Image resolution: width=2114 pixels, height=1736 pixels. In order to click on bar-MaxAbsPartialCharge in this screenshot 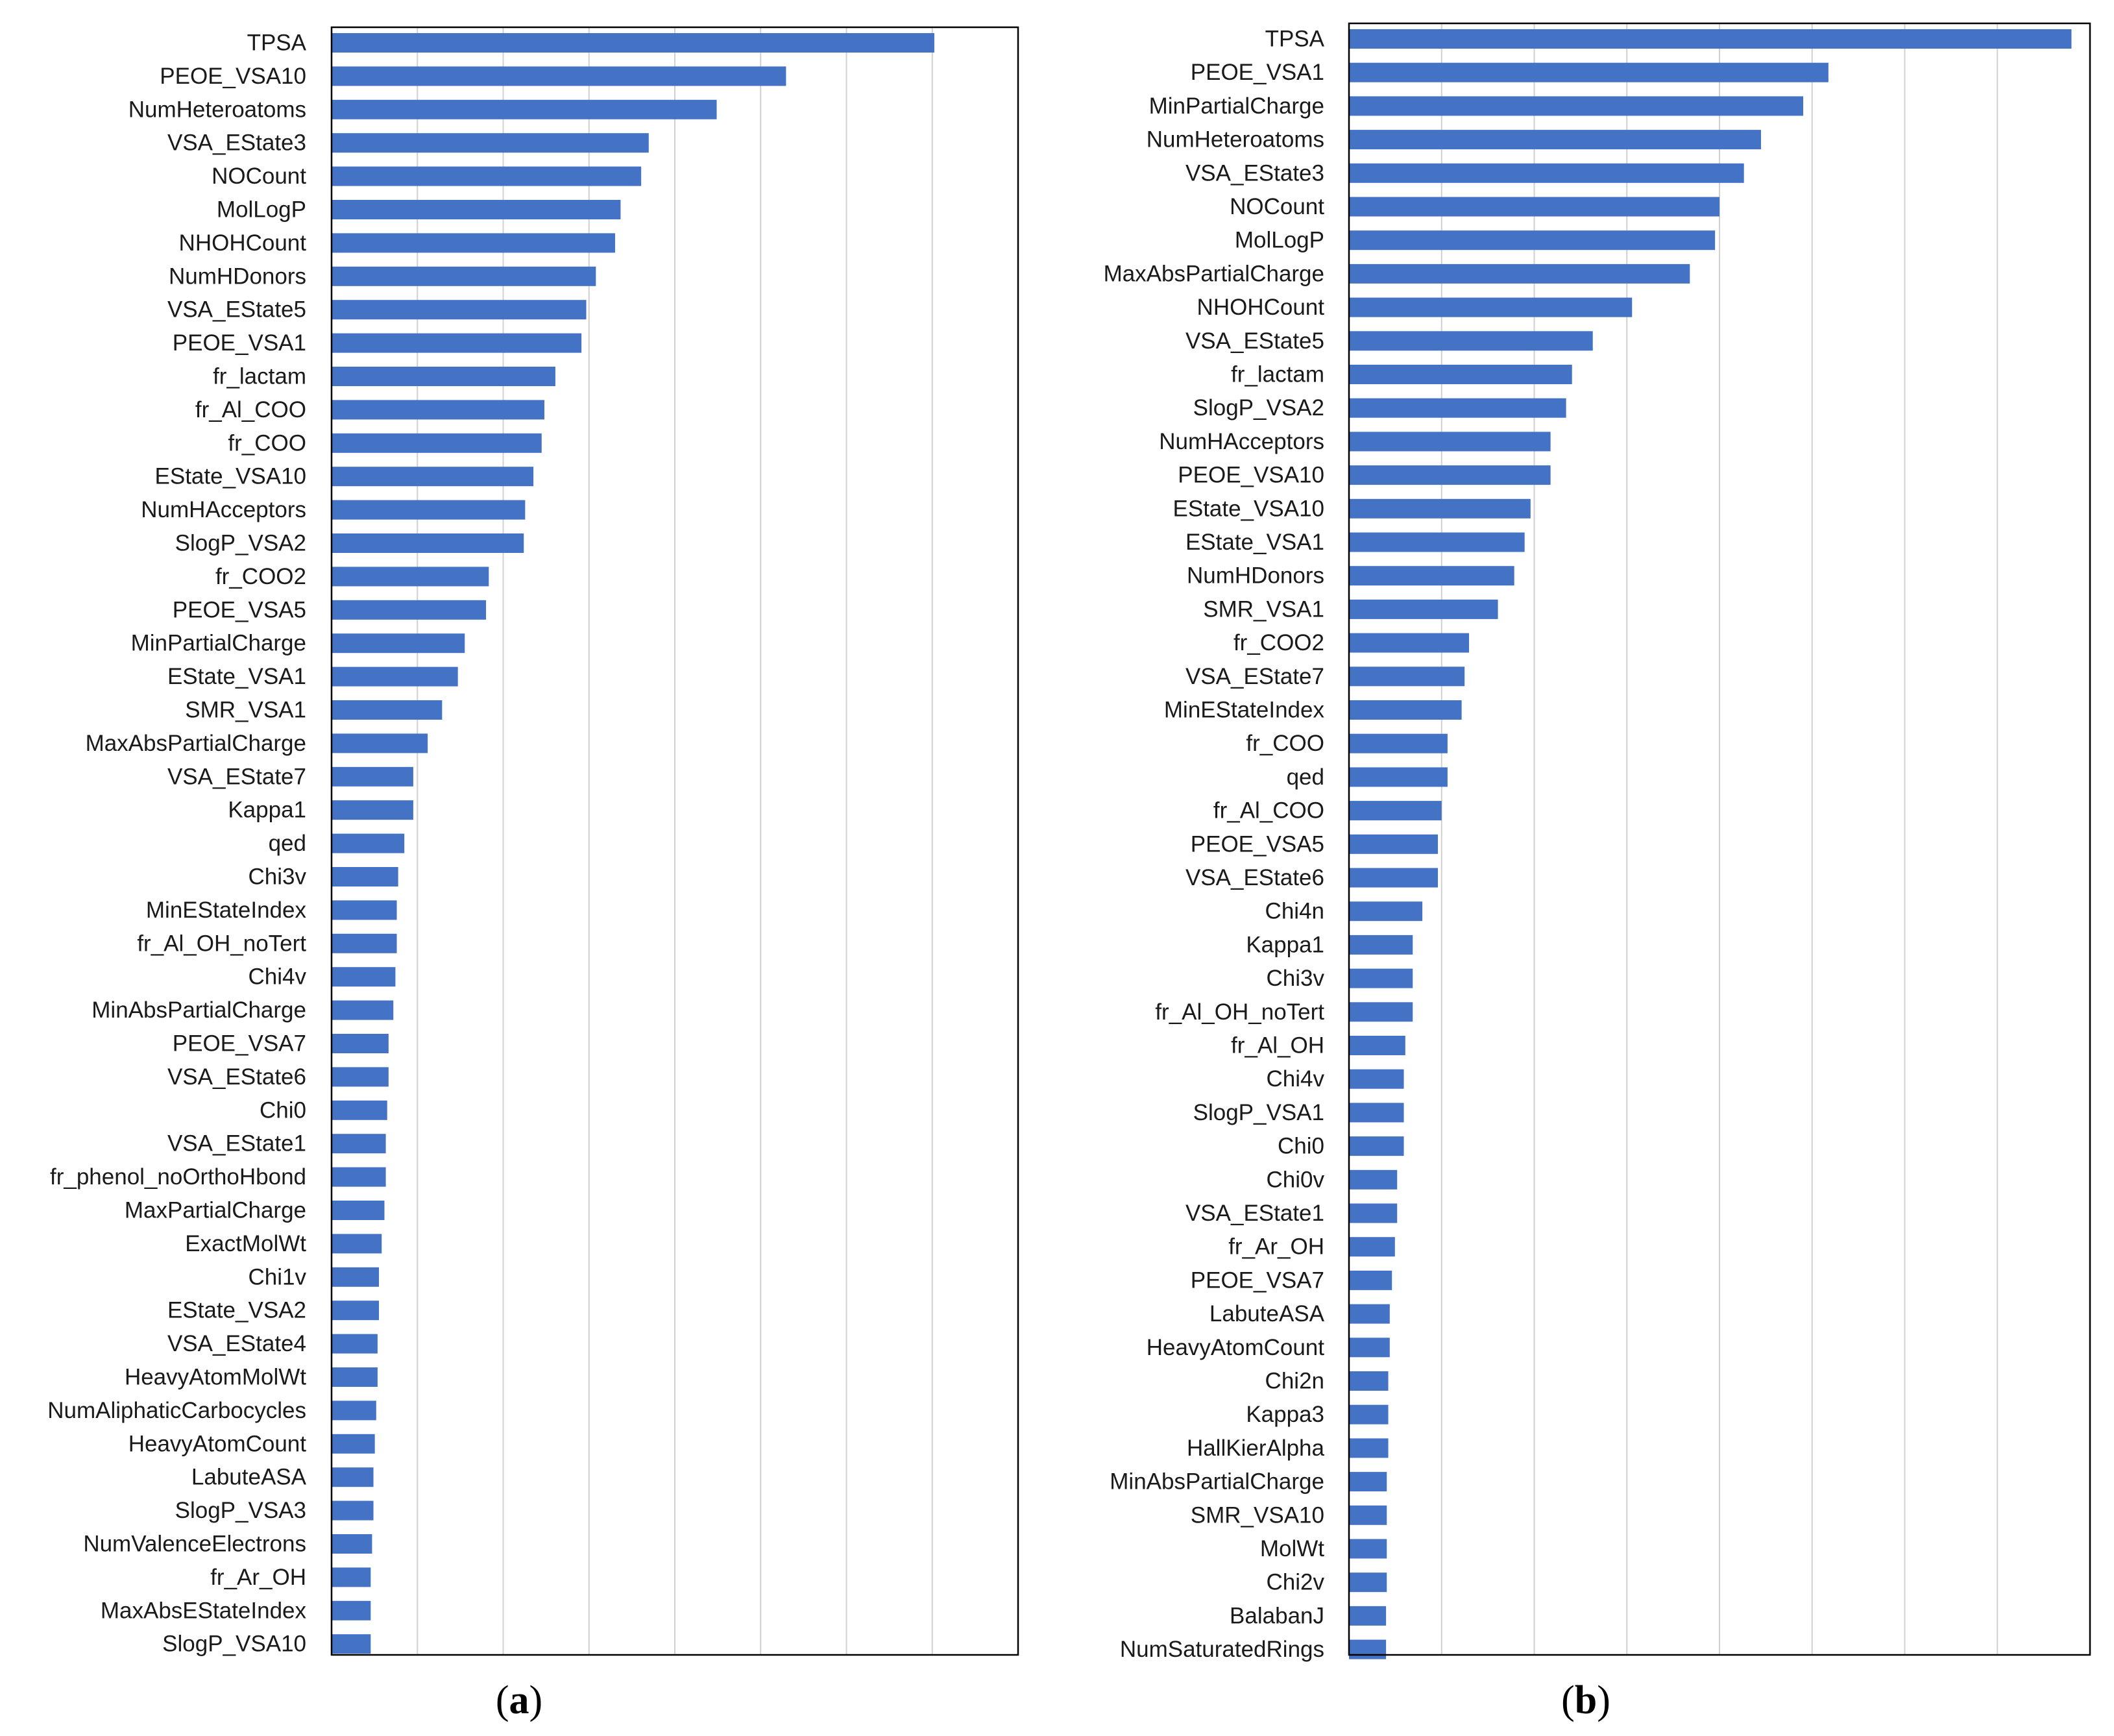, I will do `click(380, 743)`.